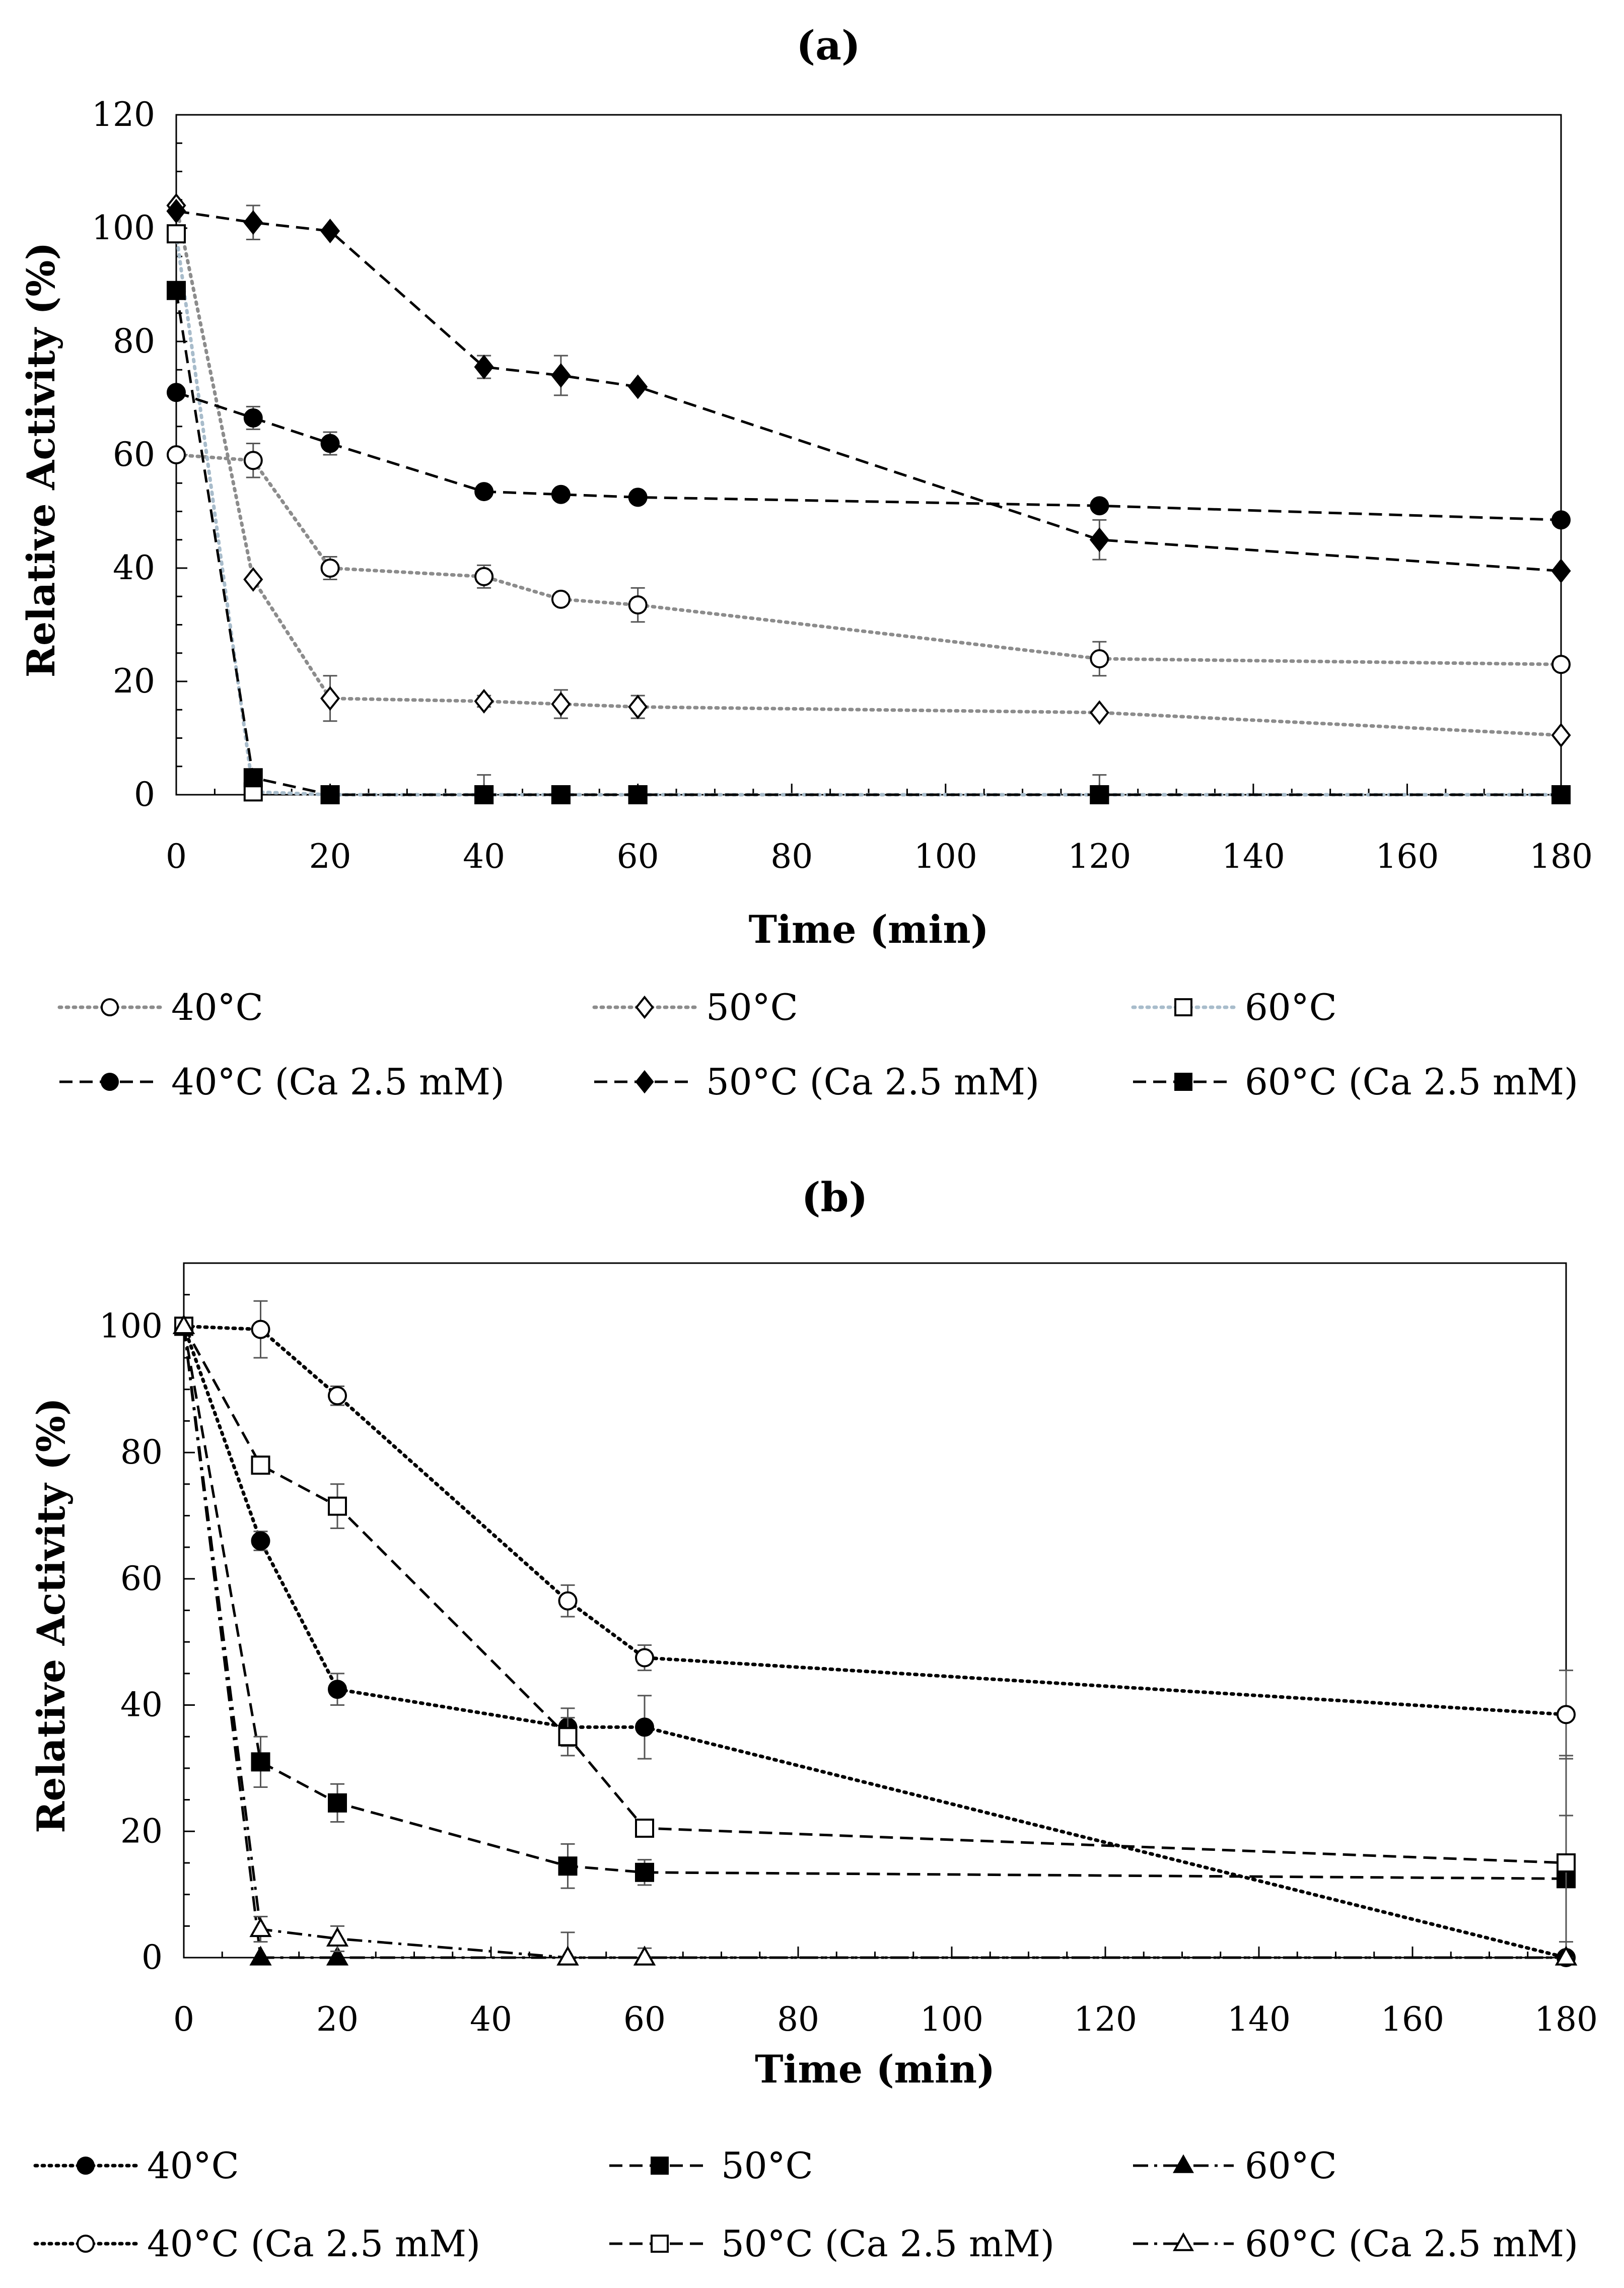 Image resolution: width=1624 pixels, height=2288 pixels. I want to click on x-tick-label: 120, so click(1105, 2020).